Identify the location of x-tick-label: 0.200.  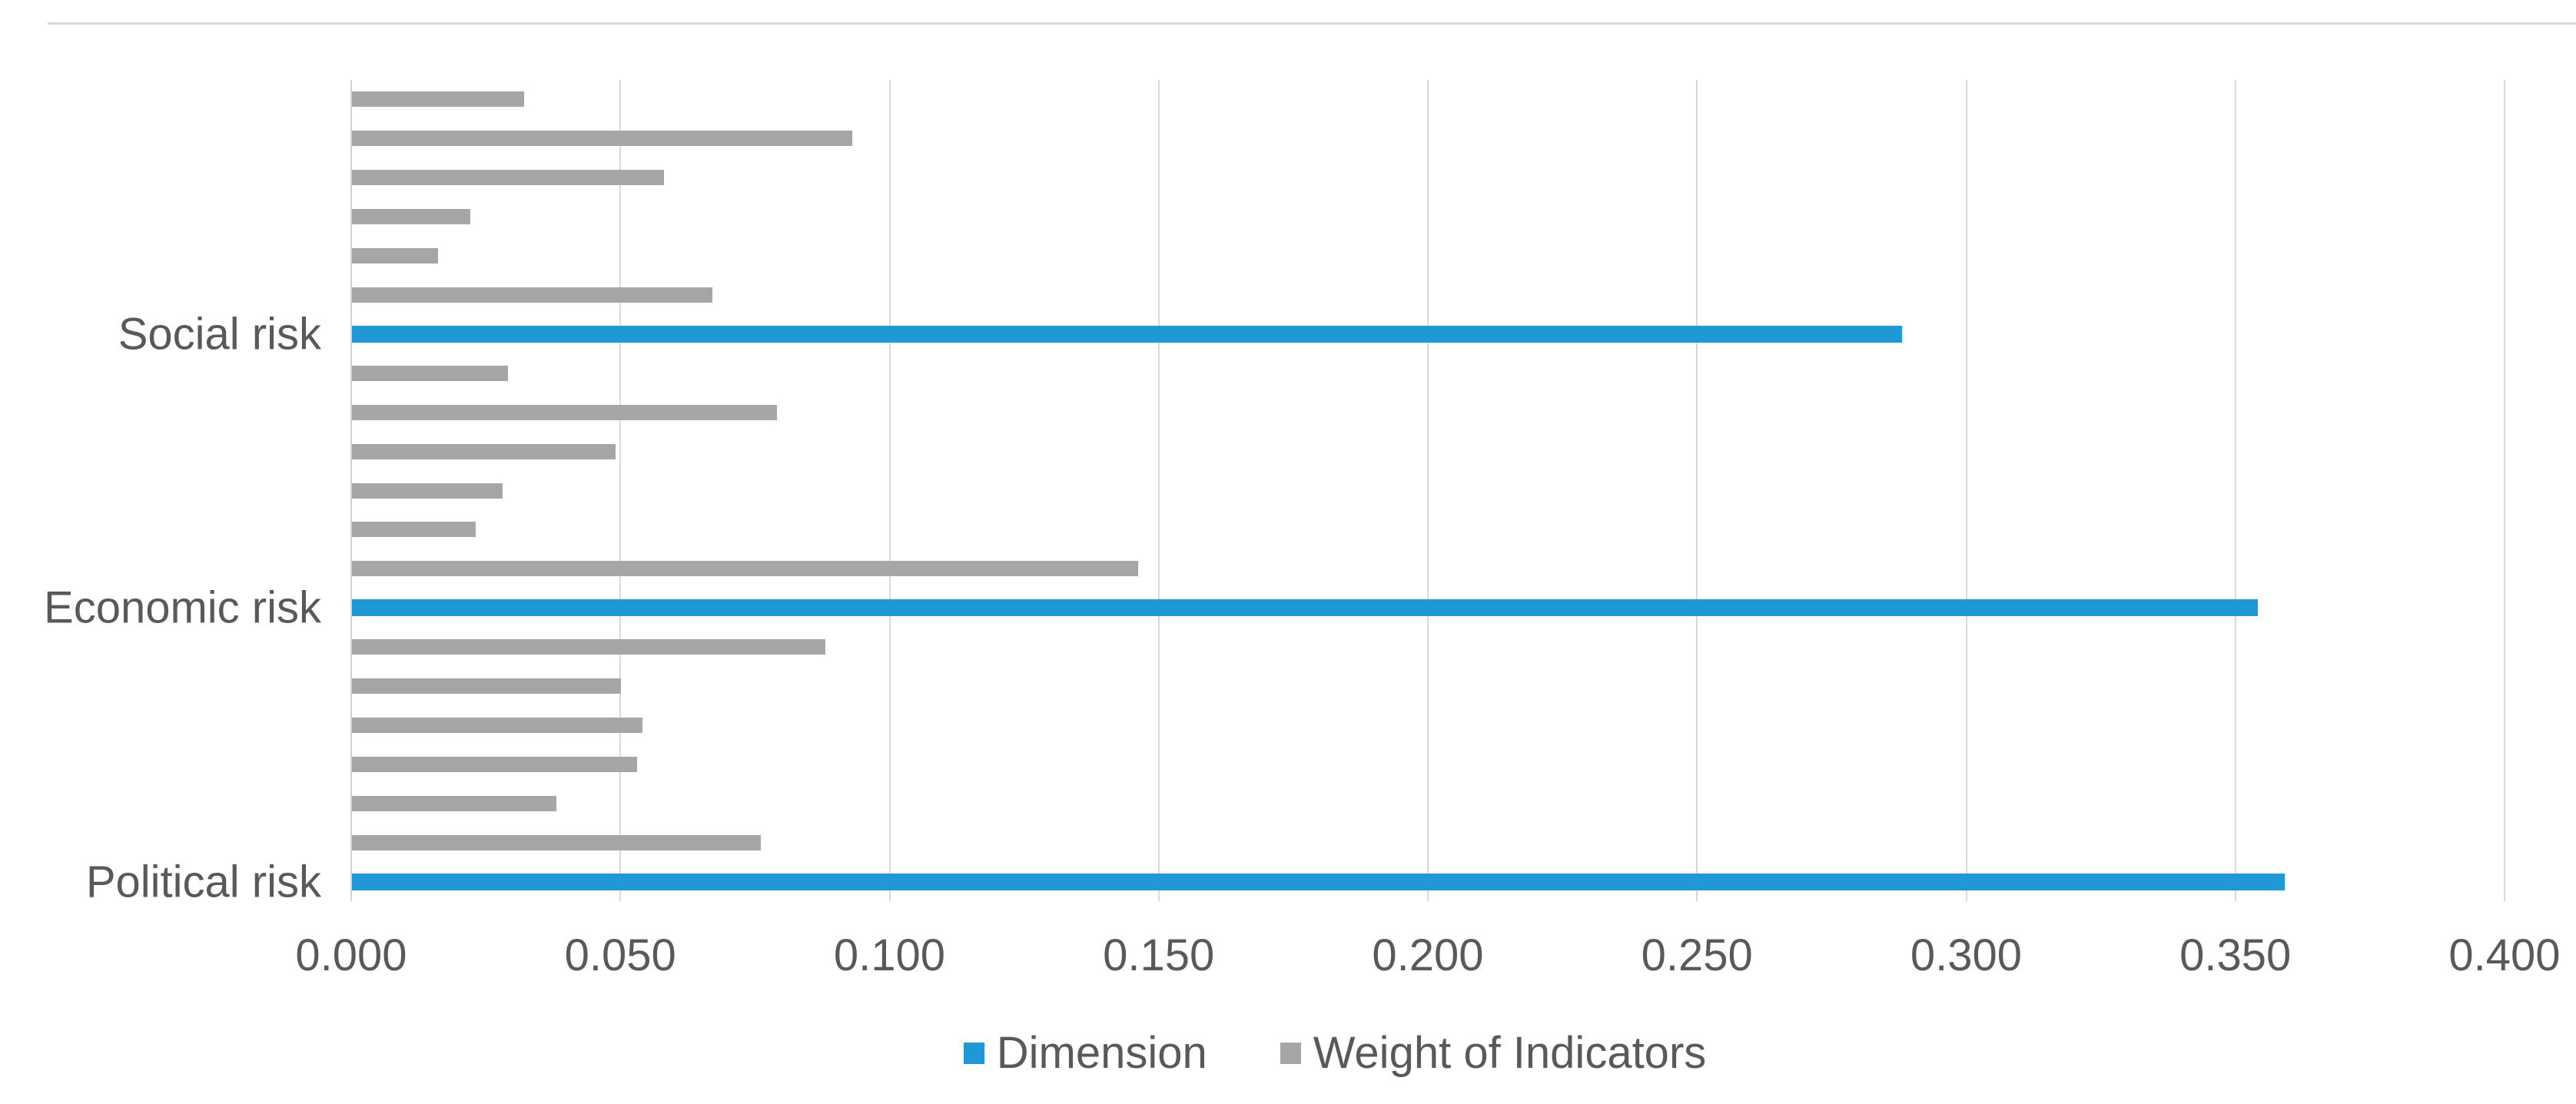
(1428, 955).